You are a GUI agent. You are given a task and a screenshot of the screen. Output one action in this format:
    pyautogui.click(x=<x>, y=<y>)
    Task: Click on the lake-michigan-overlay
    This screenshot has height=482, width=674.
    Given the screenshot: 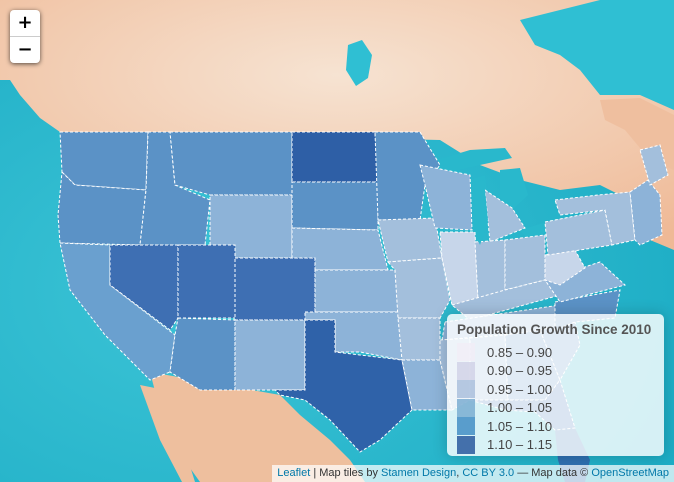 What is the action you would take?
    pyautogui.click(x=481, y=212)
    